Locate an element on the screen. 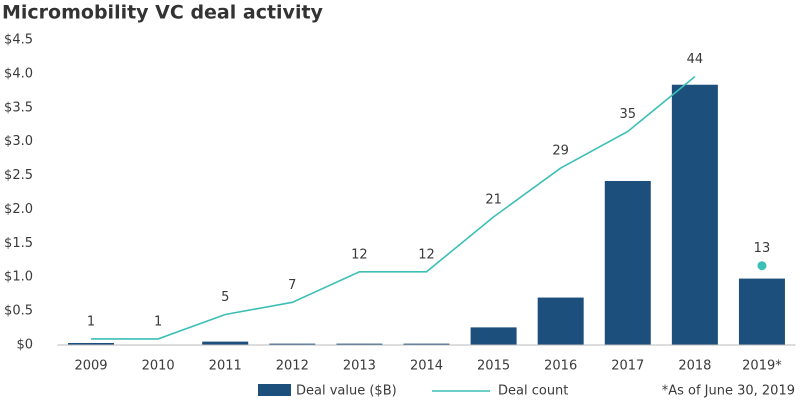  y-tick-label: $1.5 is located at coordinates (18, 243).